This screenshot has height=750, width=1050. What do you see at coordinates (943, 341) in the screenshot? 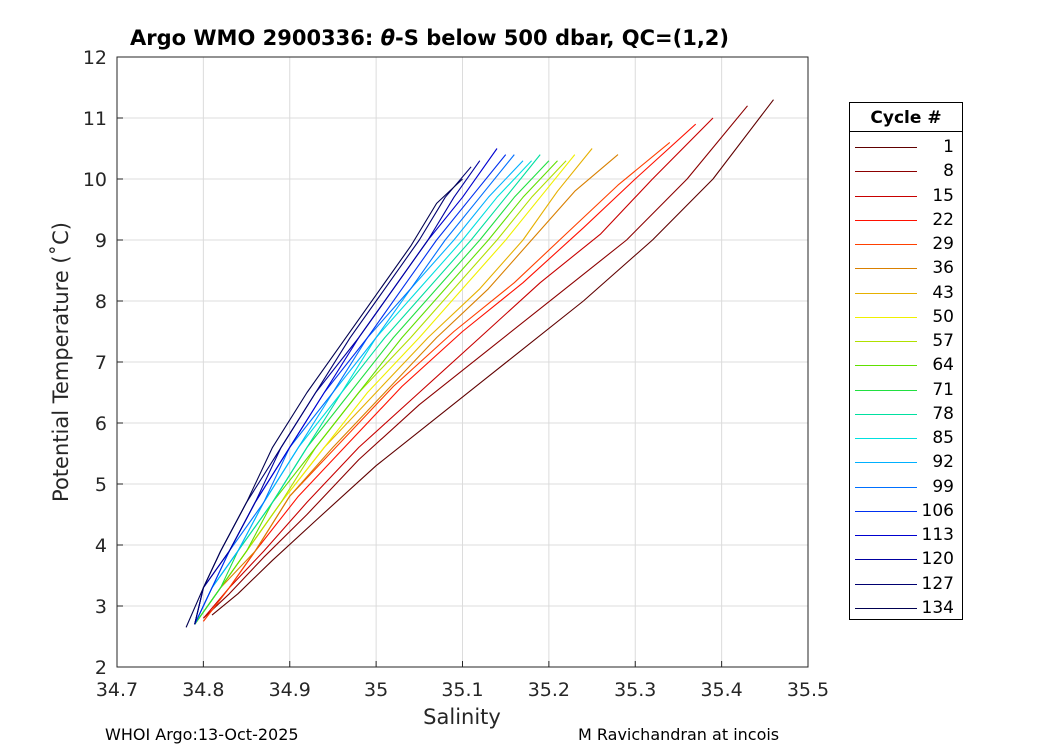
I see `legend-label: 57` at bounding box center [943, 341].